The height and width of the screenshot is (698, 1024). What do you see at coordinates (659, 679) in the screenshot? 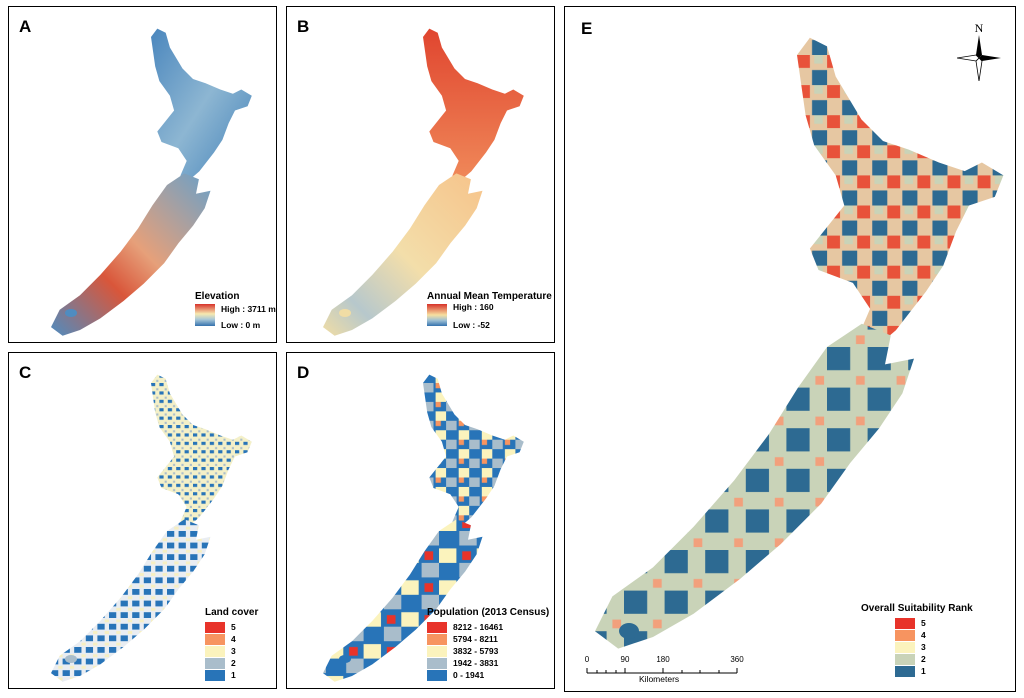
I see `scale-unit-label: Kilometers` at bounding box center [659, 679].